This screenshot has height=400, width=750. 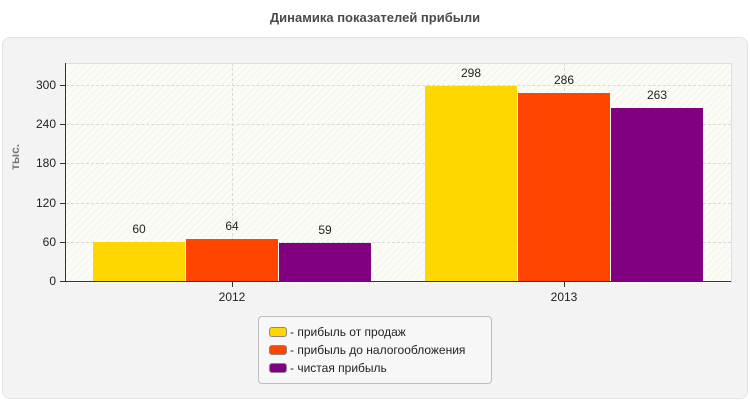 What do you see at coordinates (378, 350) in the screenshot?
I see `legend-label: - прибыль до налогообложения` at bounding box center [378, 350].